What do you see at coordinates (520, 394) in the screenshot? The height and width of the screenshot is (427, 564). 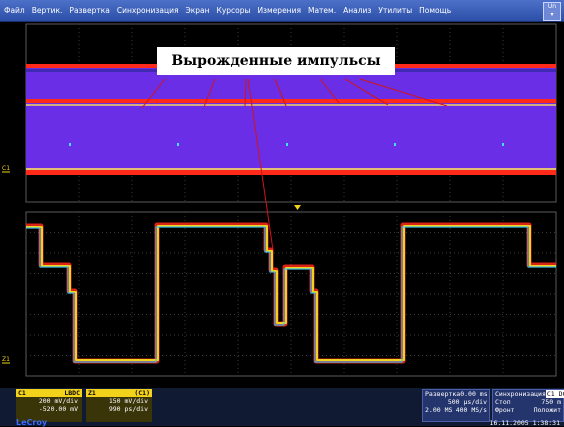 I see `trigger-label: Синхронизация` at bounding box center [520, 394].